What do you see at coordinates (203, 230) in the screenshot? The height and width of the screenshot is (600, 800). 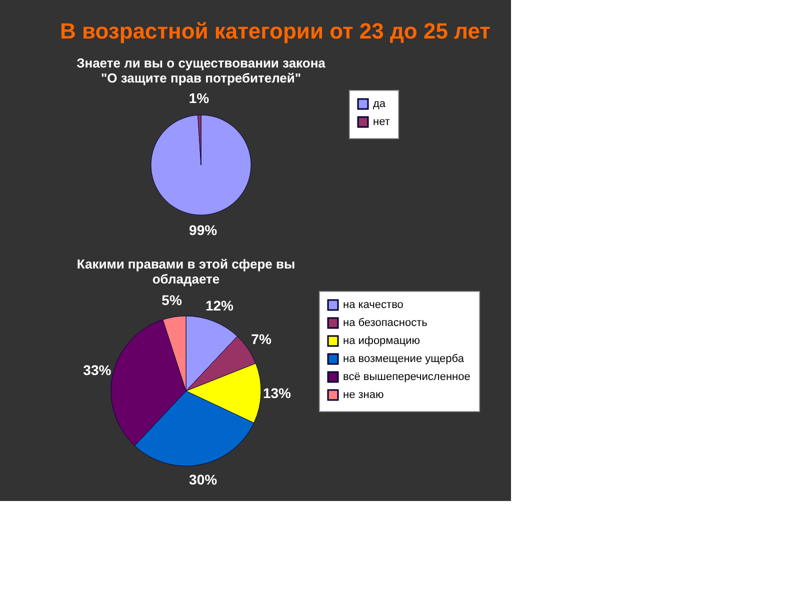 I see `data-label: 99%` at bounding box center [203, 230].